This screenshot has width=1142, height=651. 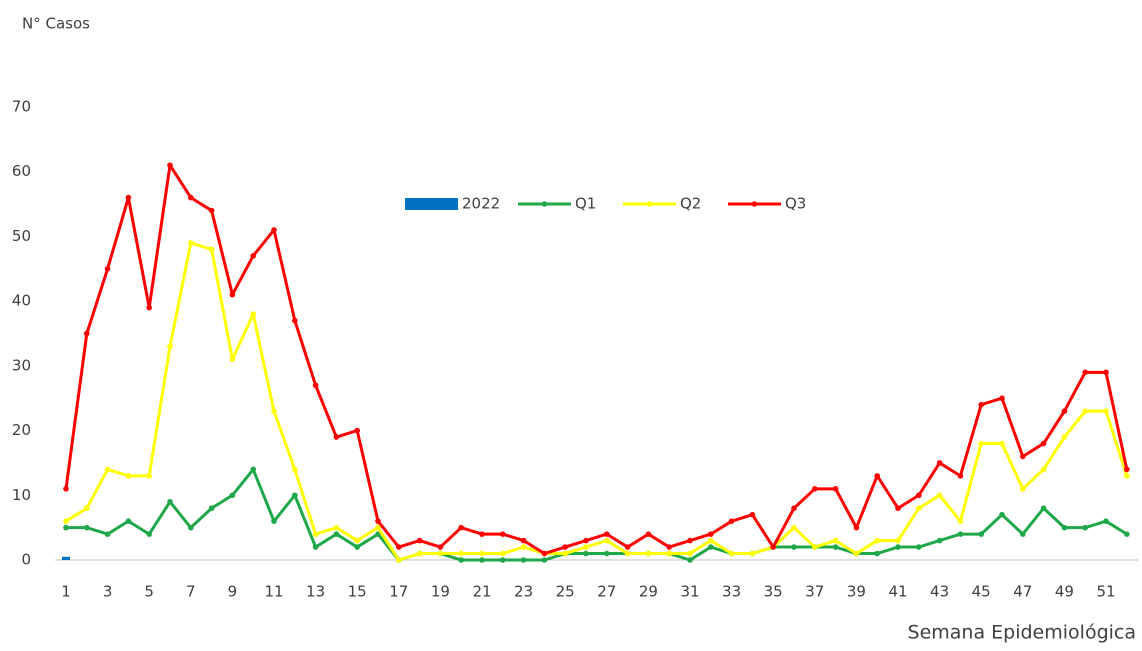 I want to click on x-tick-label: 21, so click(x=481, y=592).